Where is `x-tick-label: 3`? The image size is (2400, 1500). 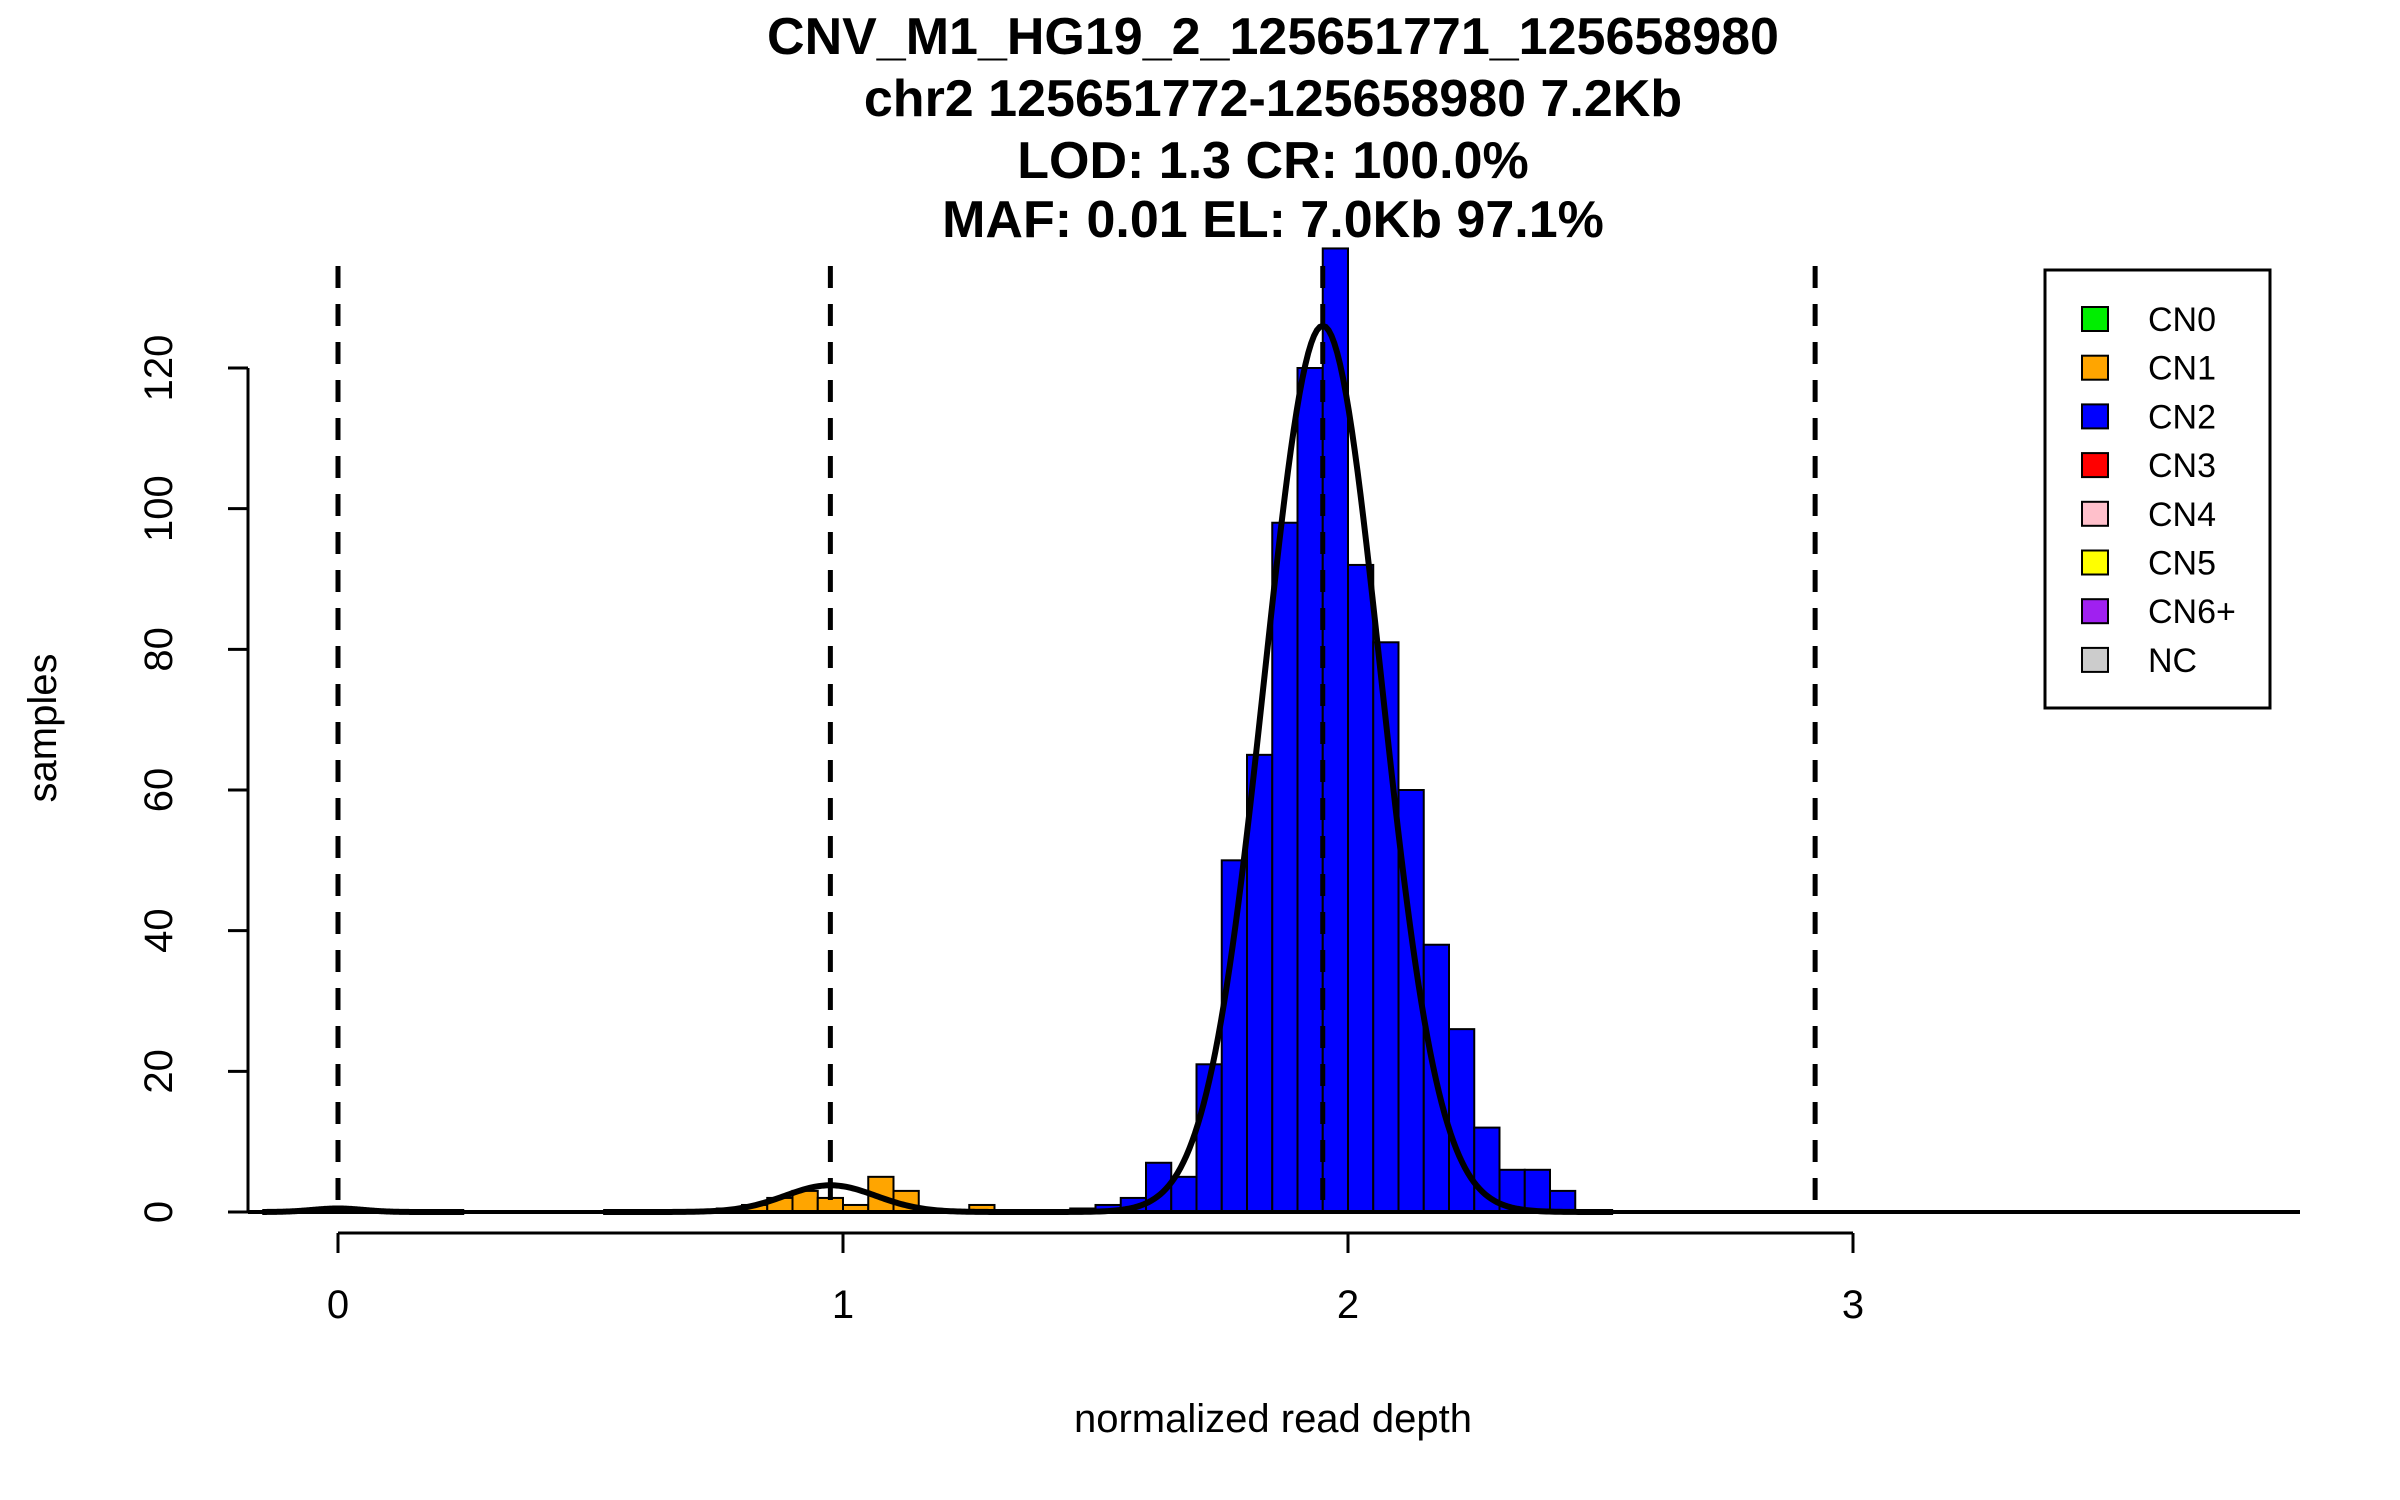 x-tick-label: 3 is located at coordinates (1853, 1305).